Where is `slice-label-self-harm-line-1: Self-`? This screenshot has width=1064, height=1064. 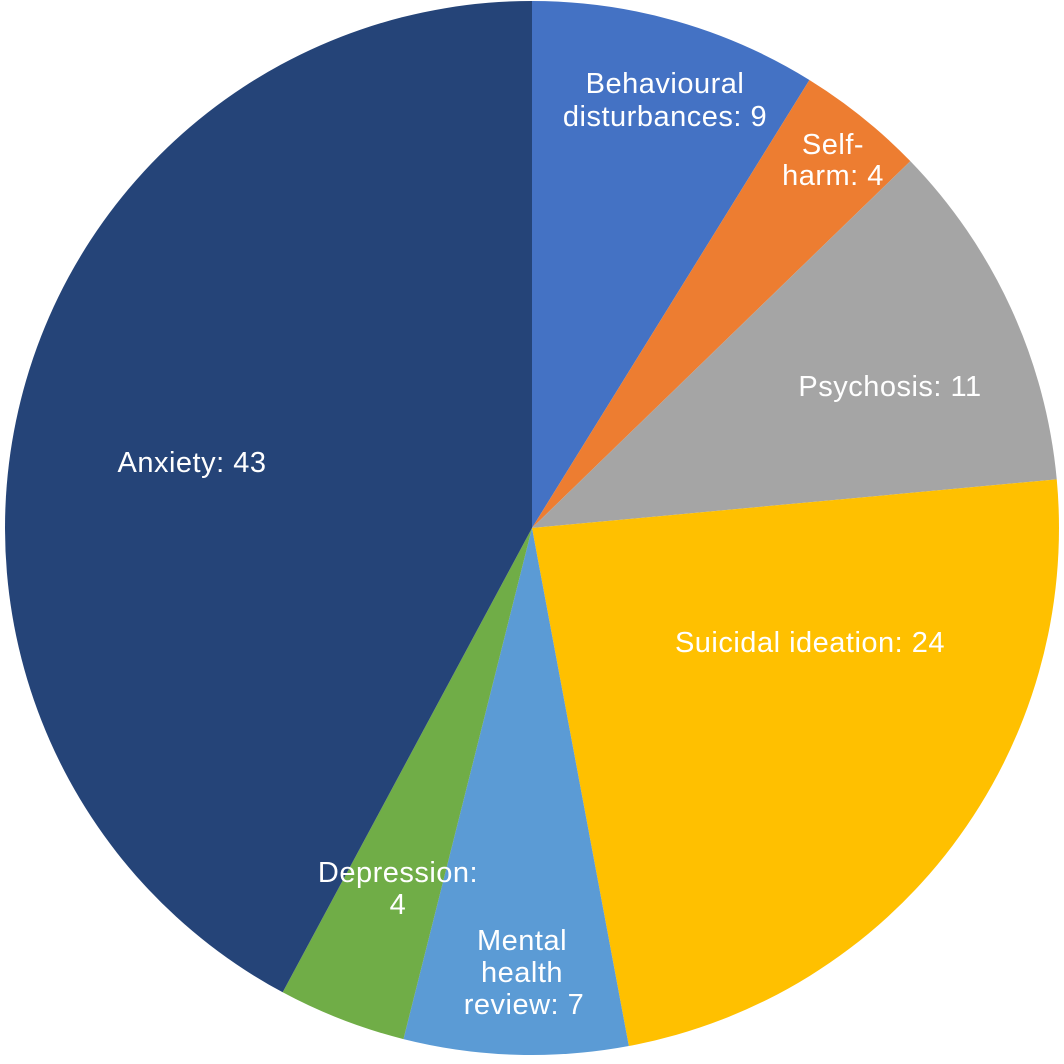
slice-label-self-harm-line-1: Self- is located at coordinates (833, 145).